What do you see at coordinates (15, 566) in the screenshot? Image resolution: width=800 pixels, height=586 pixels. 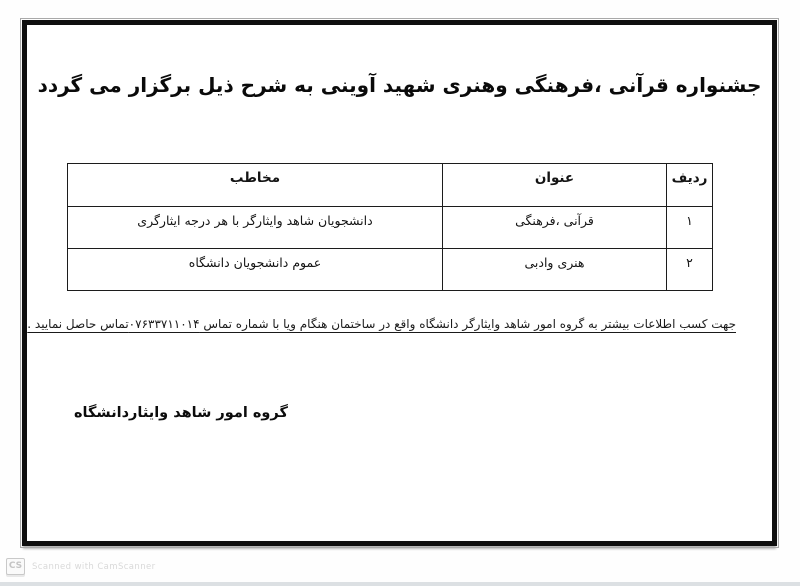 I see `camscanner-icon: CS` at bounding box center [15, 566].